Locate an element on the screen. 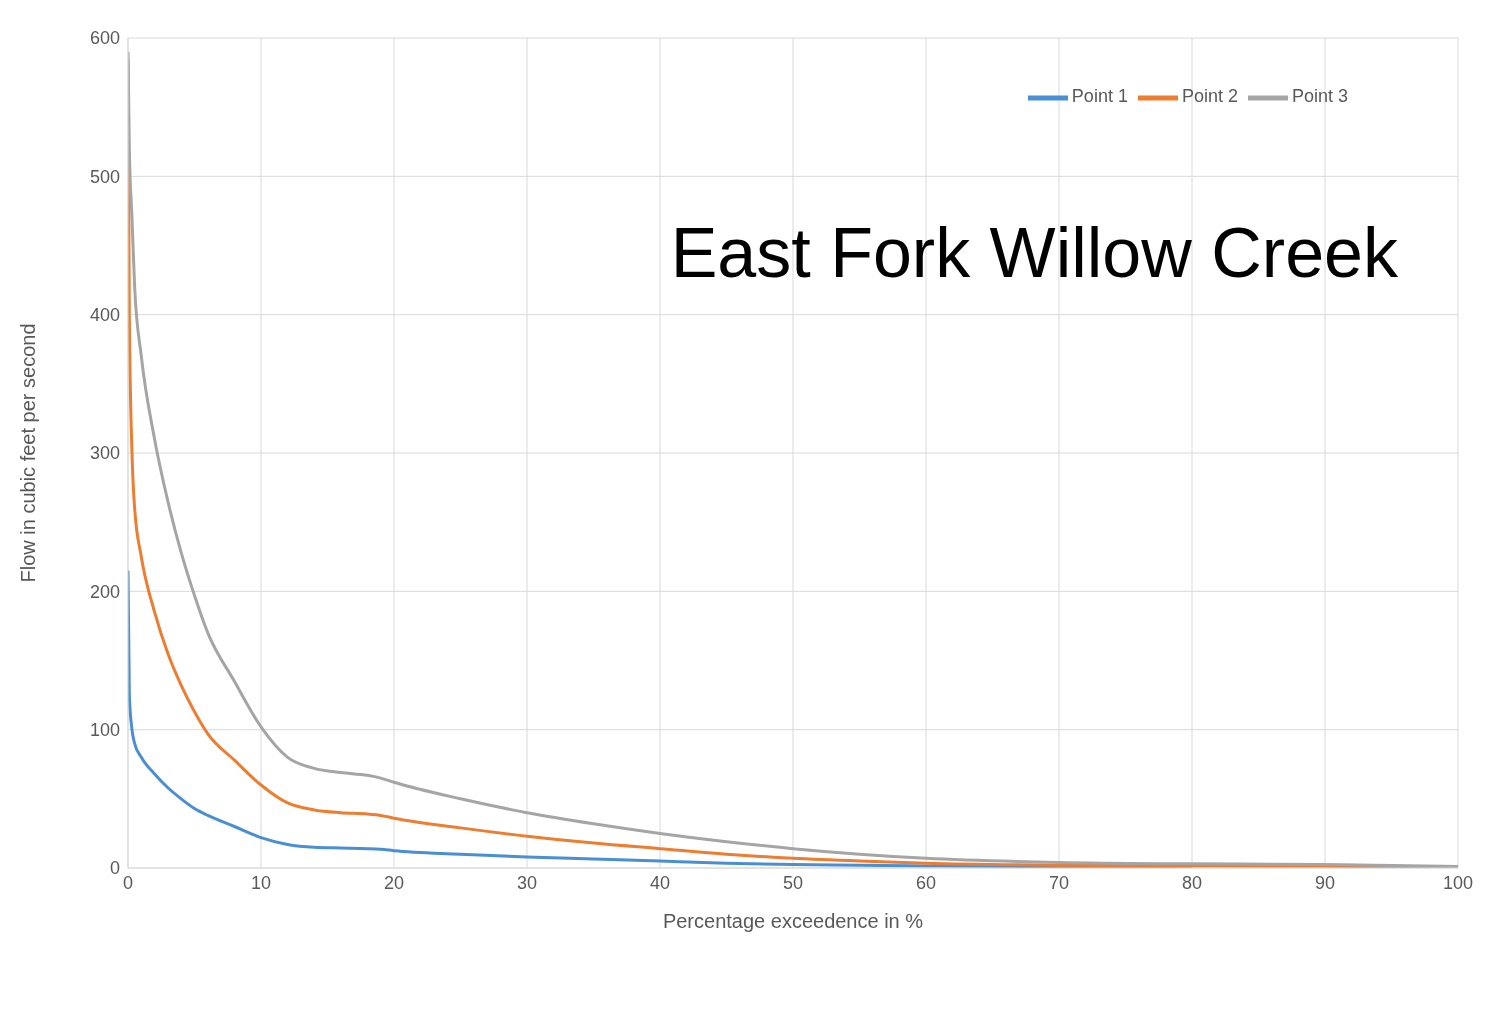 This screenshot has width=1501, height=1030. x-tick-label: 70 is located at coordinates (1059, 882).